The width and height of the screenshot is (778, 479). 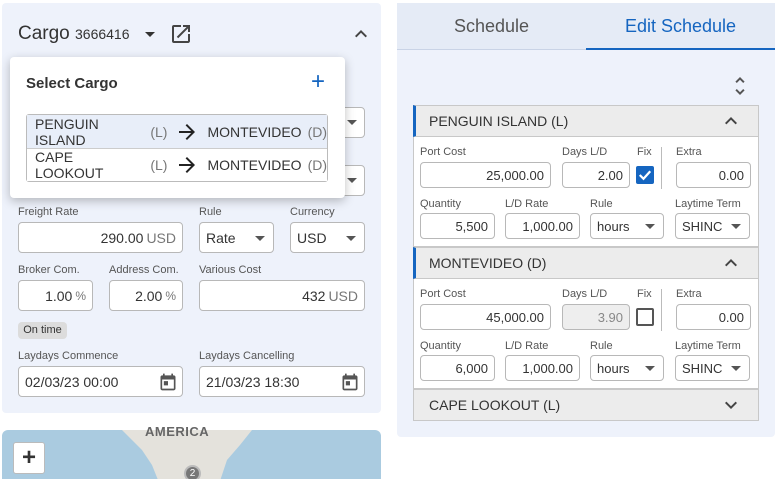 I want to click on laydays-commence-input: 02/03/23 00:00, so click(x=100, y=381).